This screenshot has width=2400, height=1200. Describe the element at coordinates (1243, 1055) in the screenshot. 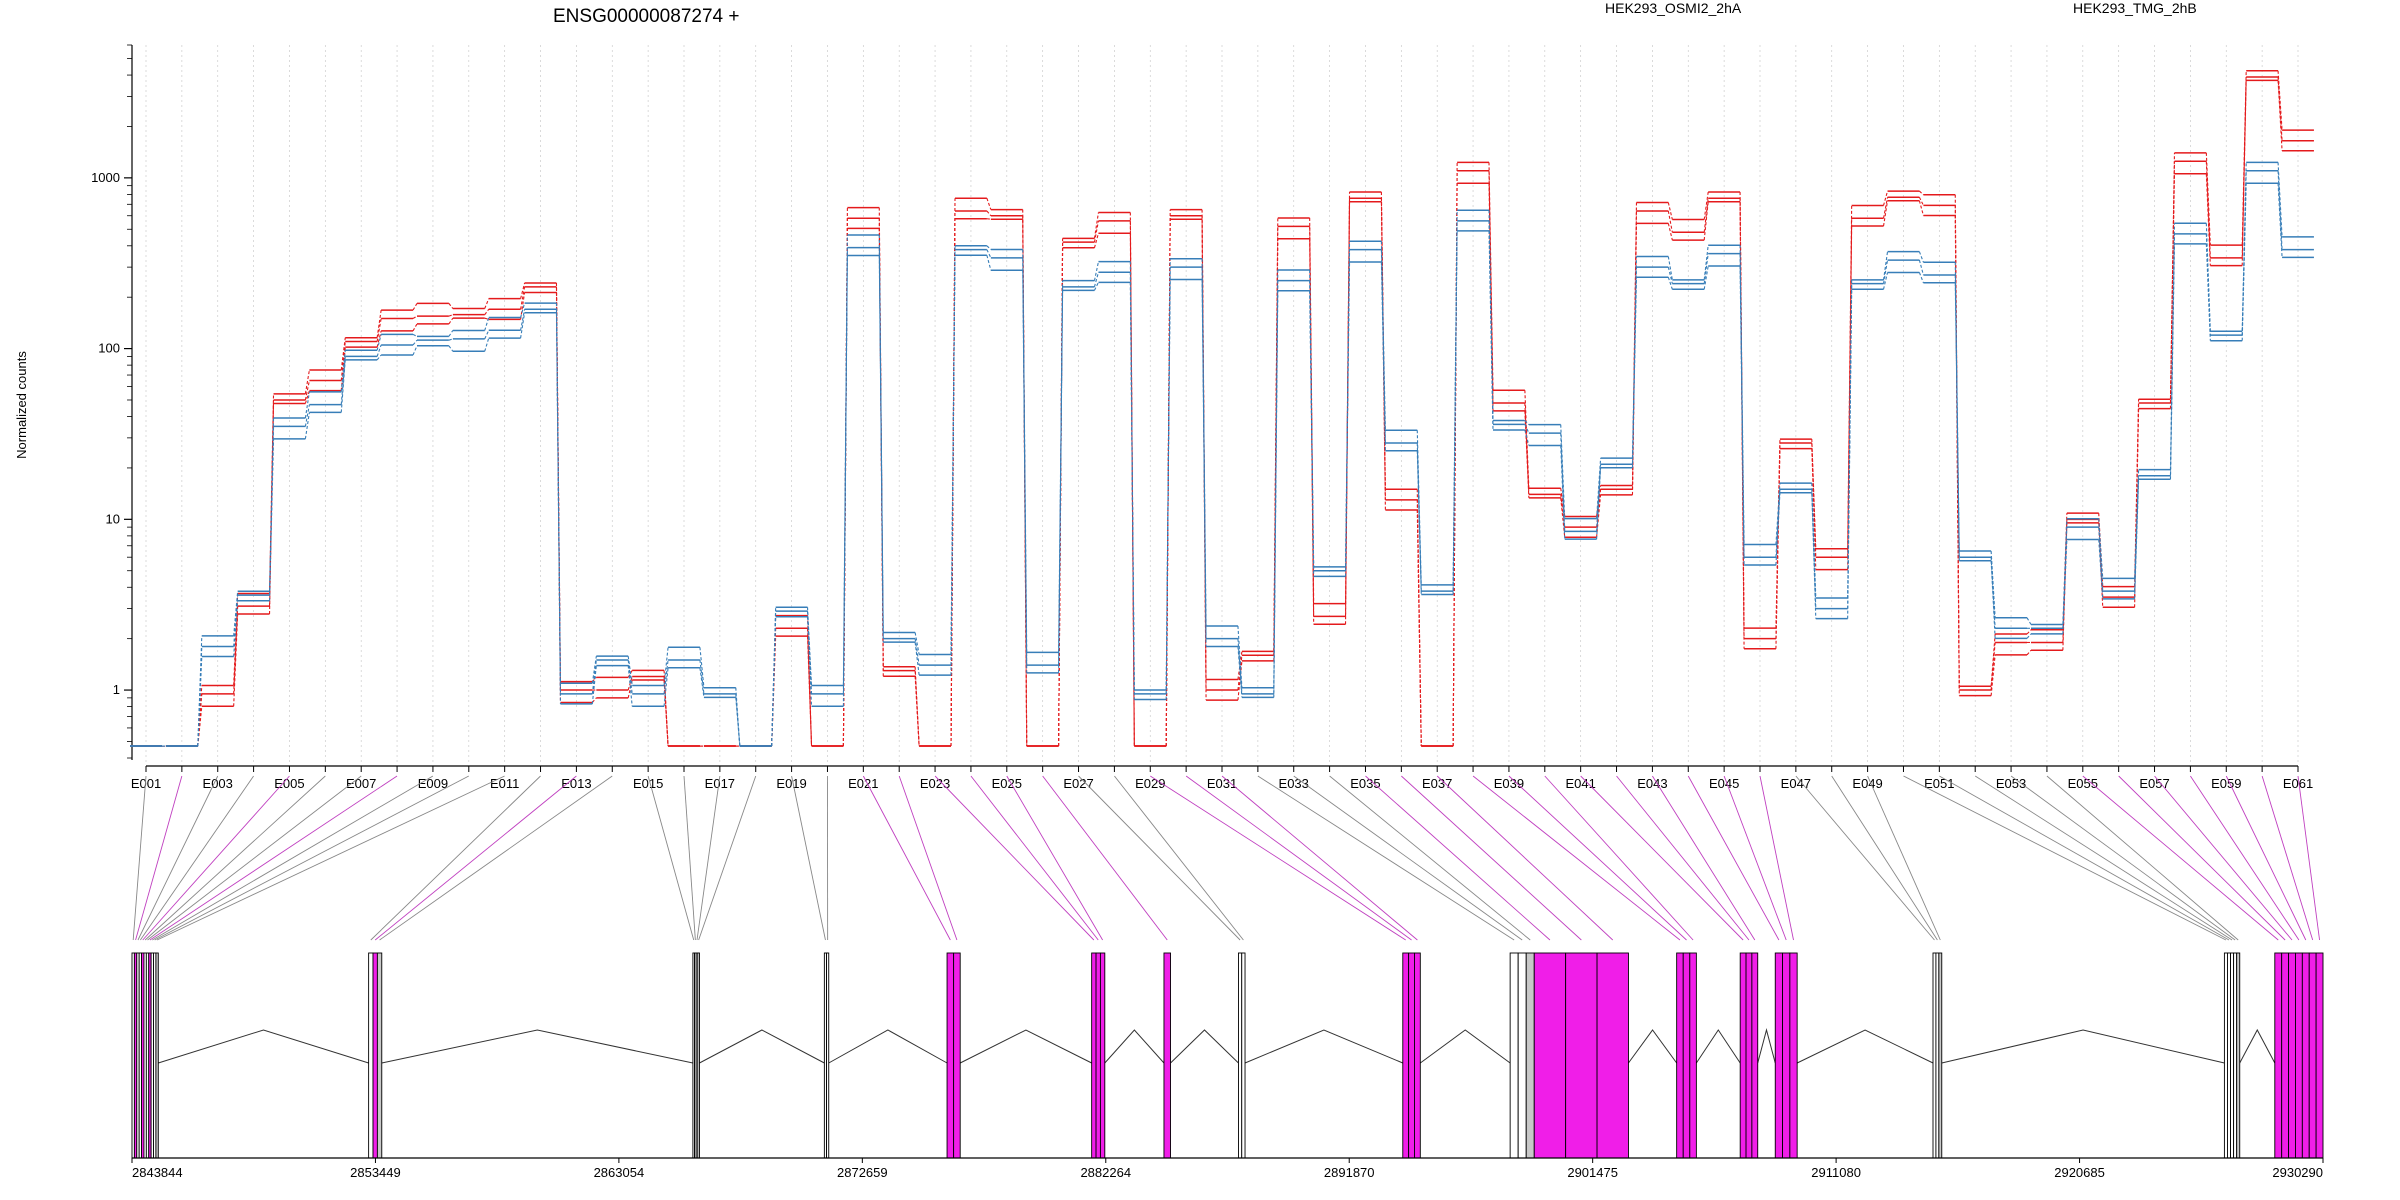

I see `exon-E028` at that location.